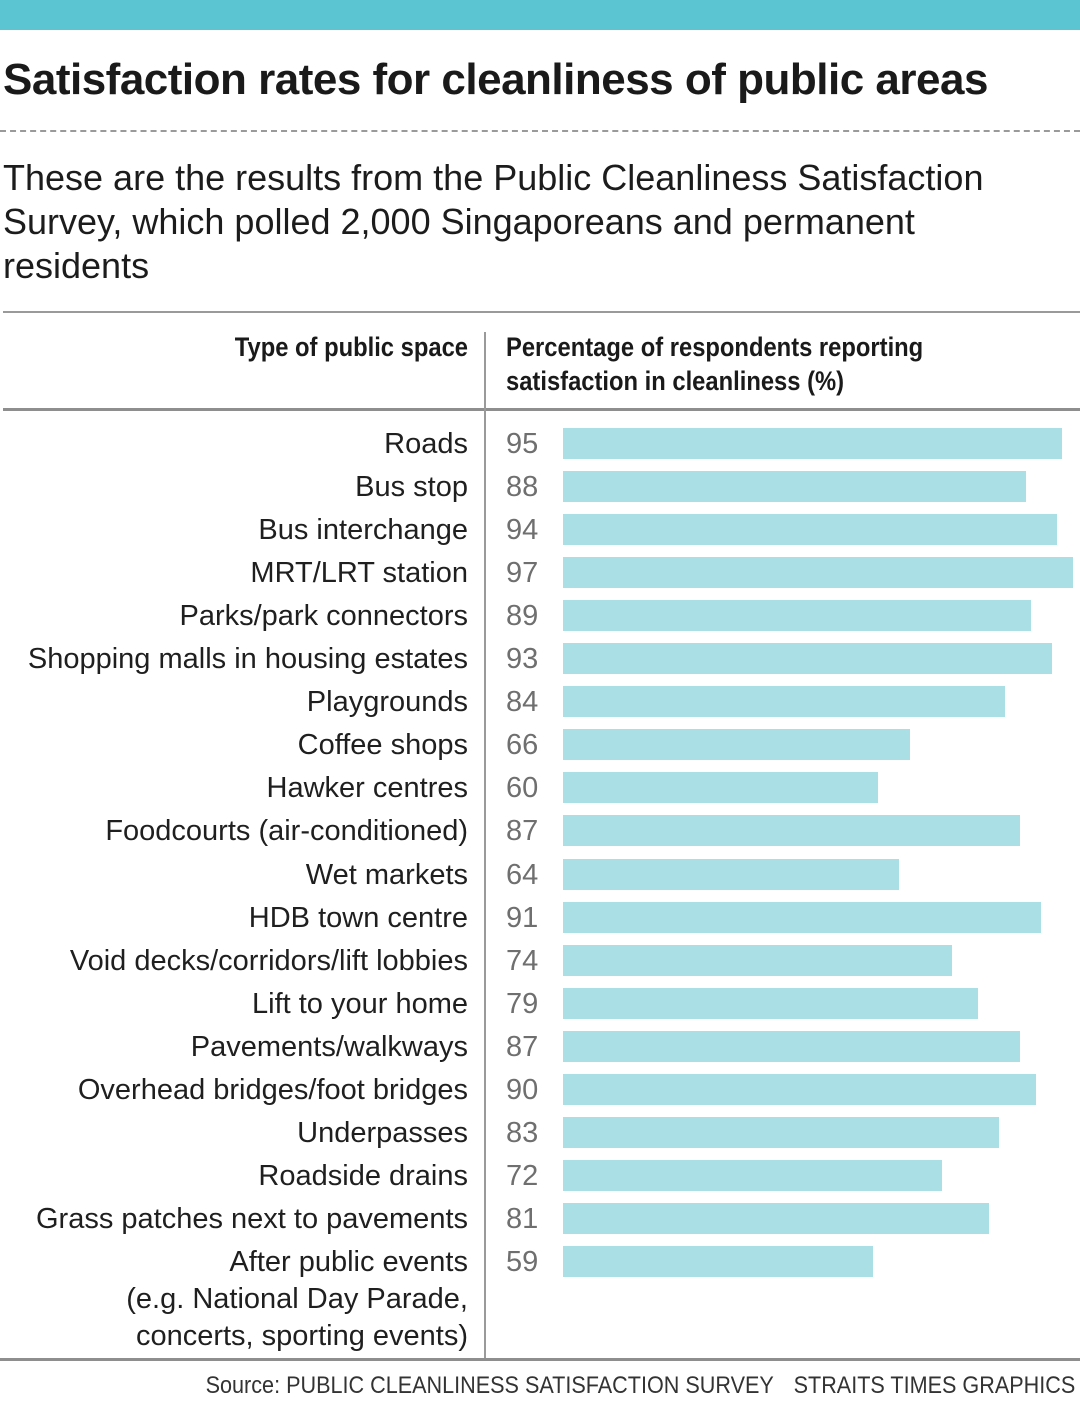  What do you see at coordinates (540, 131) in the screenshot?
I see `title-divider` at bounding box center [540, 131].